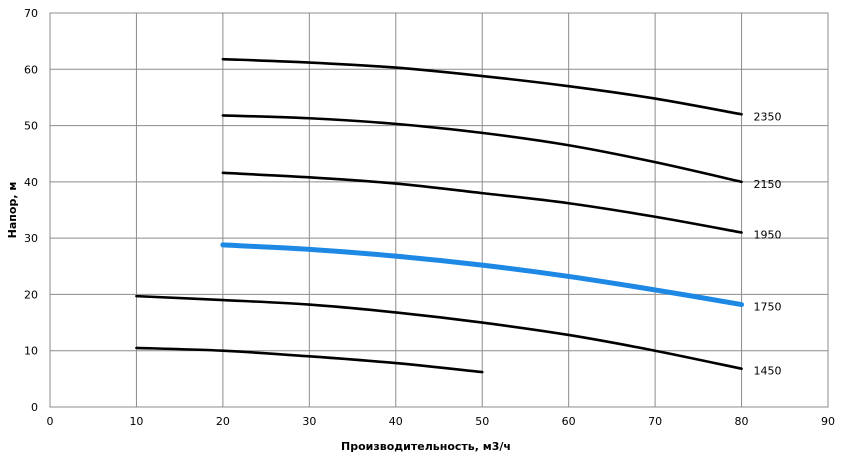 This screenshot has width=848, height=456. Describe the element at coordinates (768, 307) in the screenshot. I see `series-label-1750: 1750` at that location.